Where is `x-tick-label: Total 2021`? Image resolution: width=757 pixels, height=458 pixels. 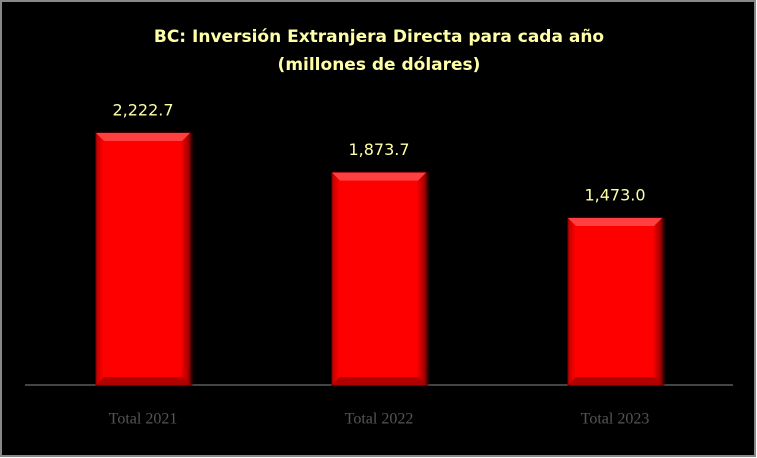
x-tick-label: Total 2021 is located at coordinates (143, 419).